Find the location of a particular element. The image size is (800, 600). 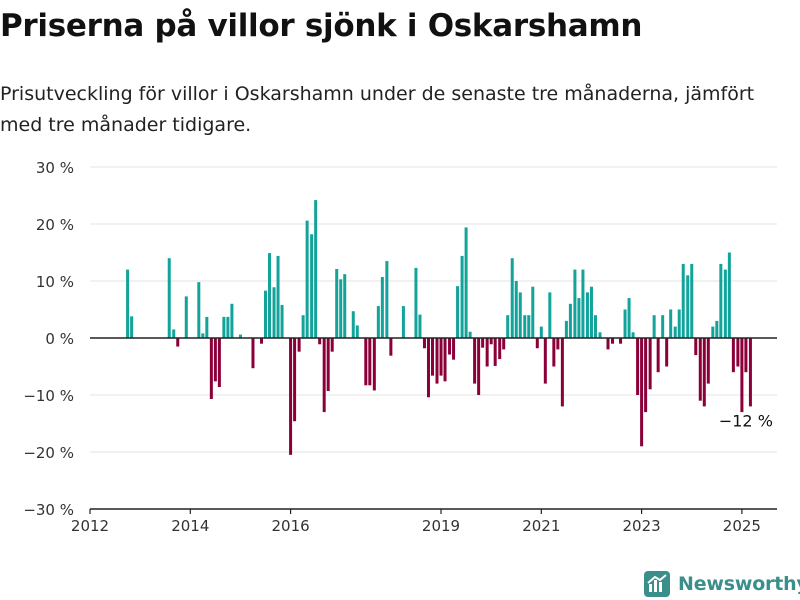

annotation-label: −12 % is located at coordinates (746, 420).